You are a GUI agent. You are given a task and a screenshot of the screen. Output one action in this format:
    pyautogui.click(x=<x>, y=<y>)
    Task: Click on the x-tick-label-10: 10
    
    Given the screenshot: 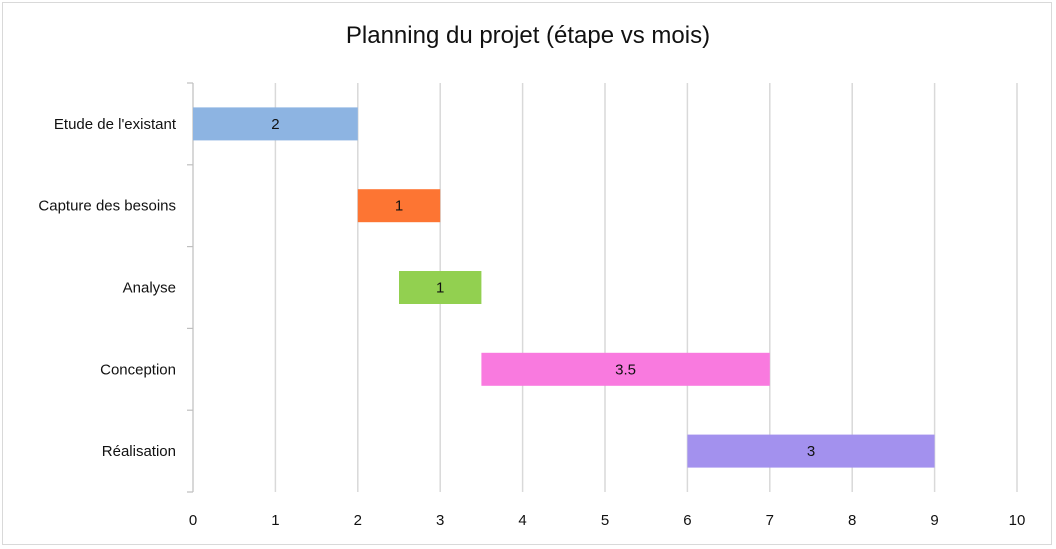 What is the action you would take?
    pyautogui.click(x=1017, y=520)
    